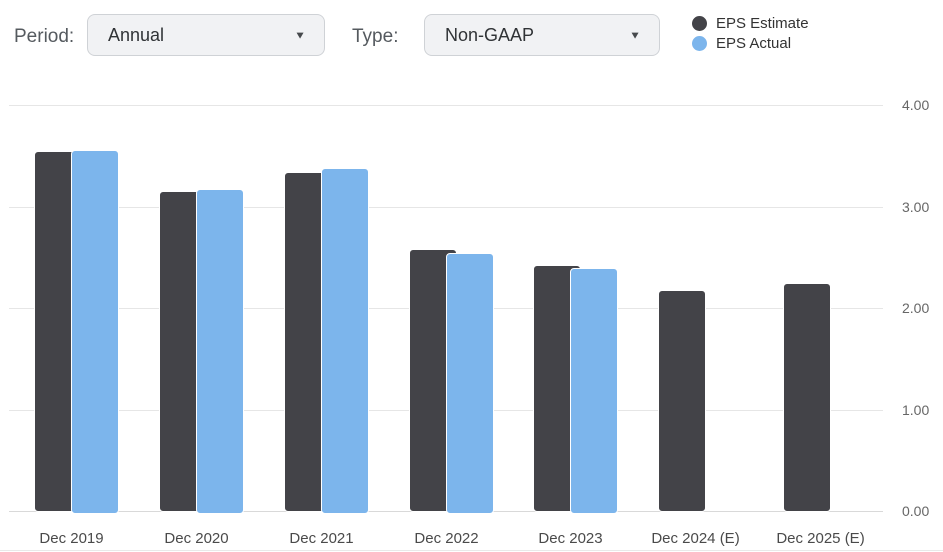 The width and height of the screenshot is (943, 552). Describe the element at coordinates (321, 538) in the screenshot. I see `x-axis-tick-label: Dec 2021` at that location.